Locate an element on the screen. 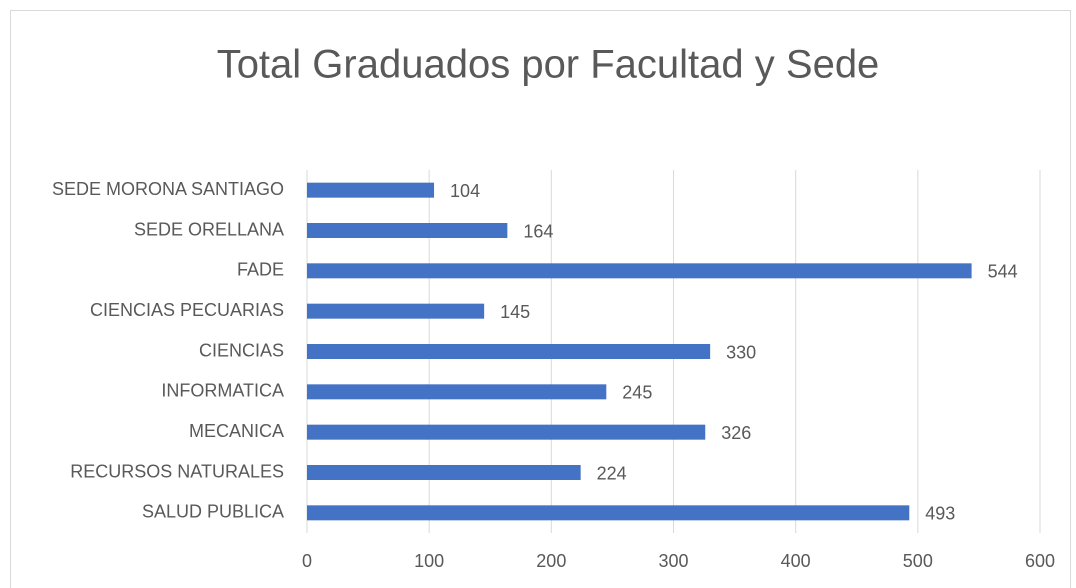 The height and width of the screenshot is (588, 1076). x-tick-label: 100 is located at coordinates (429, 561).